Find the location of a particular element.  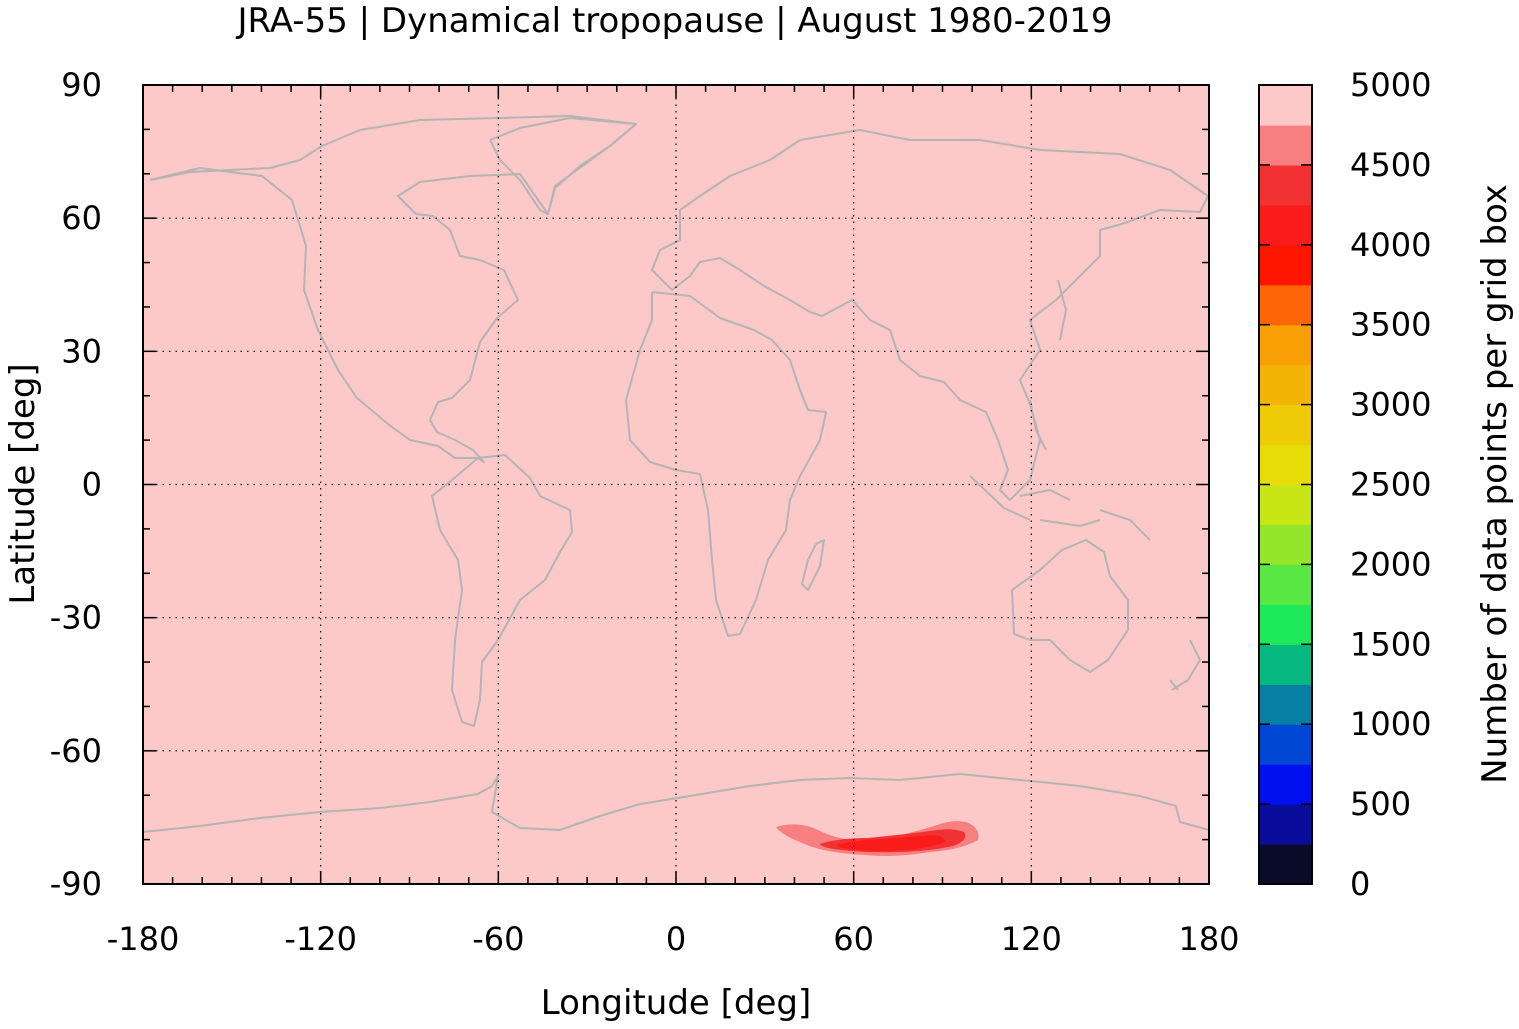

coastline-australia is located at coordinates (1070, 606).